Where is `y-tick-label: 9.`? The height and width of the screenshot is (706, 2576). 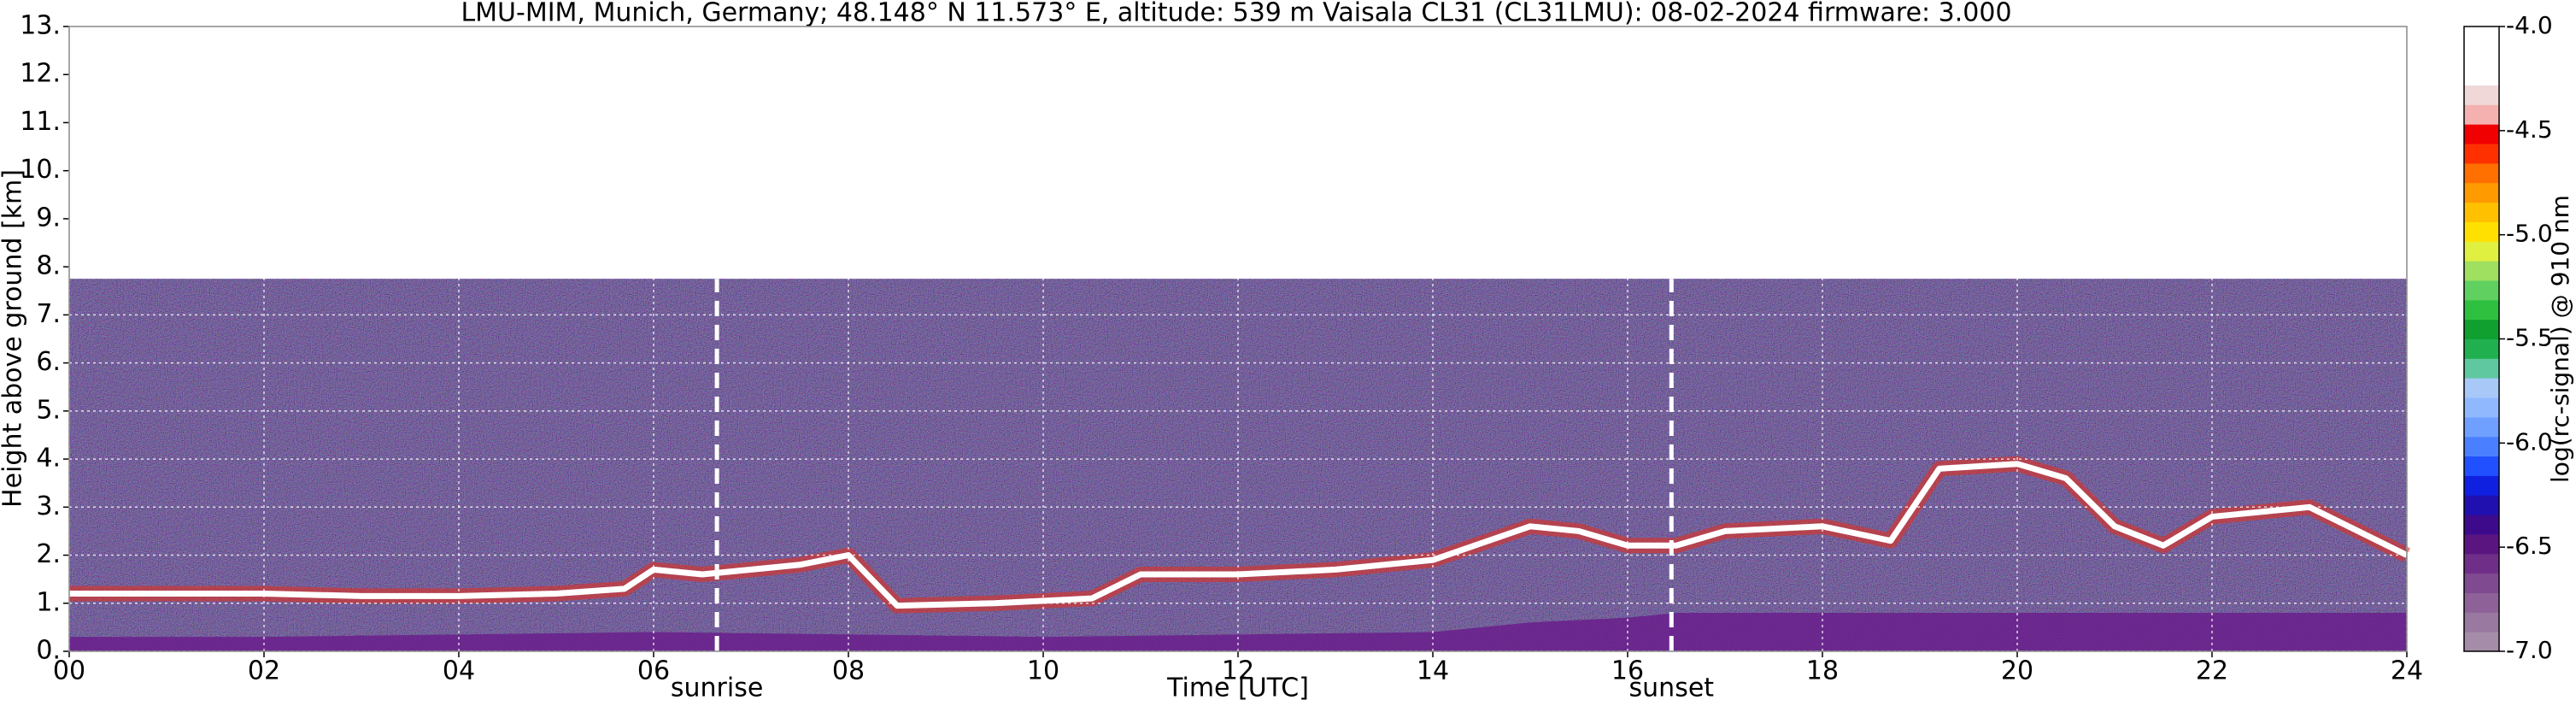 y-tick-label: 9. is located at coordinates (48, 217).